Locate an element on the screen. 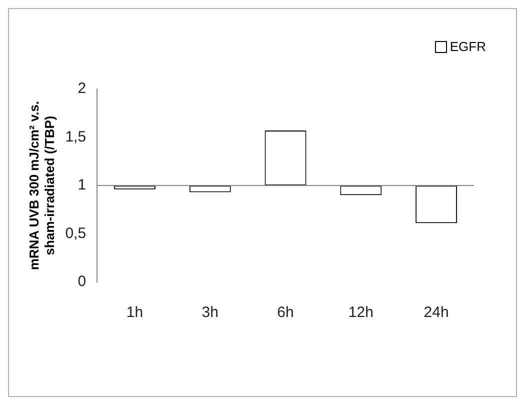  x-tick-label: 3h is located at coordinates (210, 313).